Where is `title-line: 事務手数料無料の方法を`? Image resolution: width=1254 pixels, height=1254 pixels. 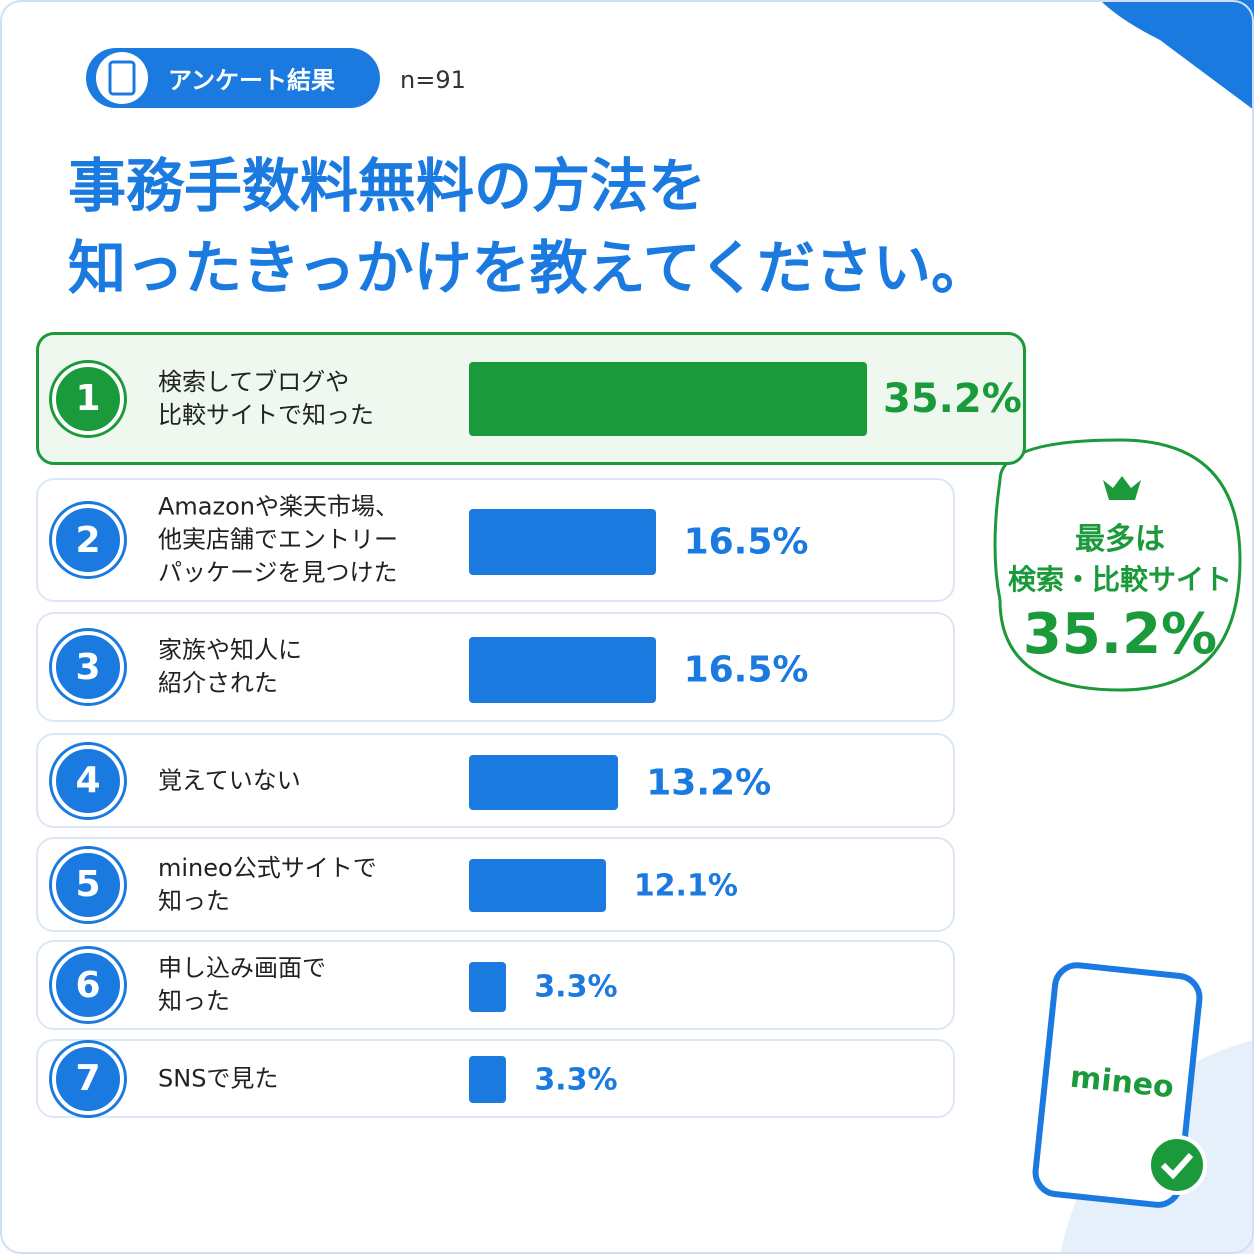 title-line: 事務手数料無料の方法を is located at coordinates (387, 186).